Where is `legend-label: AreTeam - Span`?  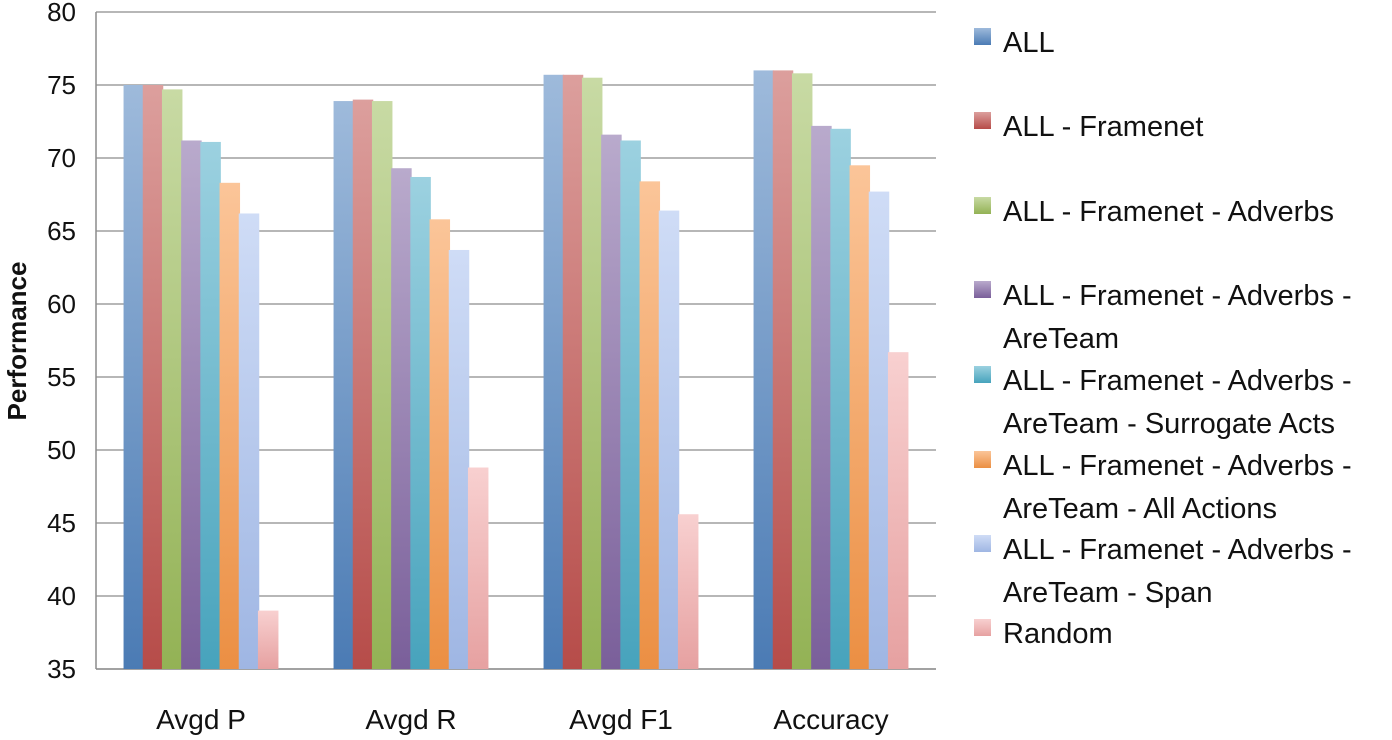
legend-label: AreTeam - Span is located at coordinates (1108, 593).